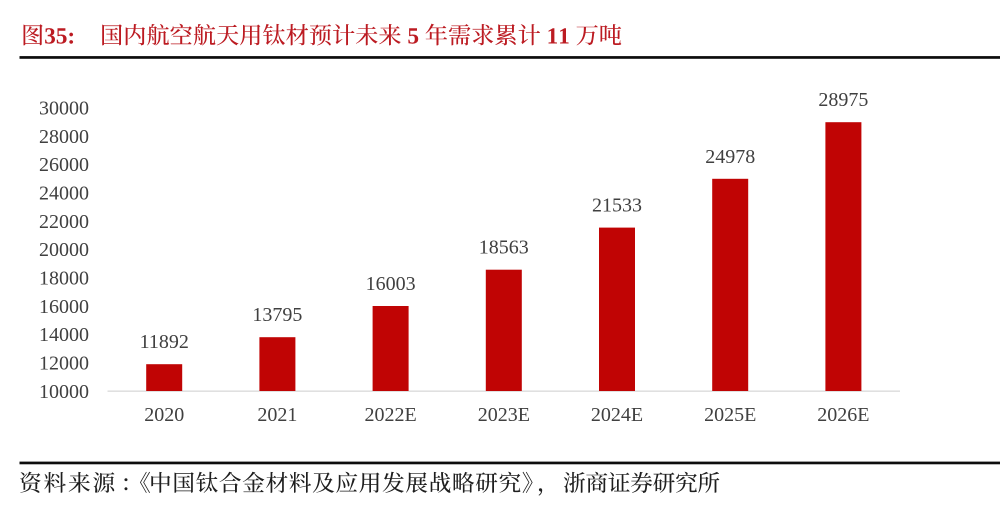 The width and height of the screenshot is (1000, 511). Describe the element at coordinates (64, 137) in the screenshot. I see `svg-text: 28000` at that location.